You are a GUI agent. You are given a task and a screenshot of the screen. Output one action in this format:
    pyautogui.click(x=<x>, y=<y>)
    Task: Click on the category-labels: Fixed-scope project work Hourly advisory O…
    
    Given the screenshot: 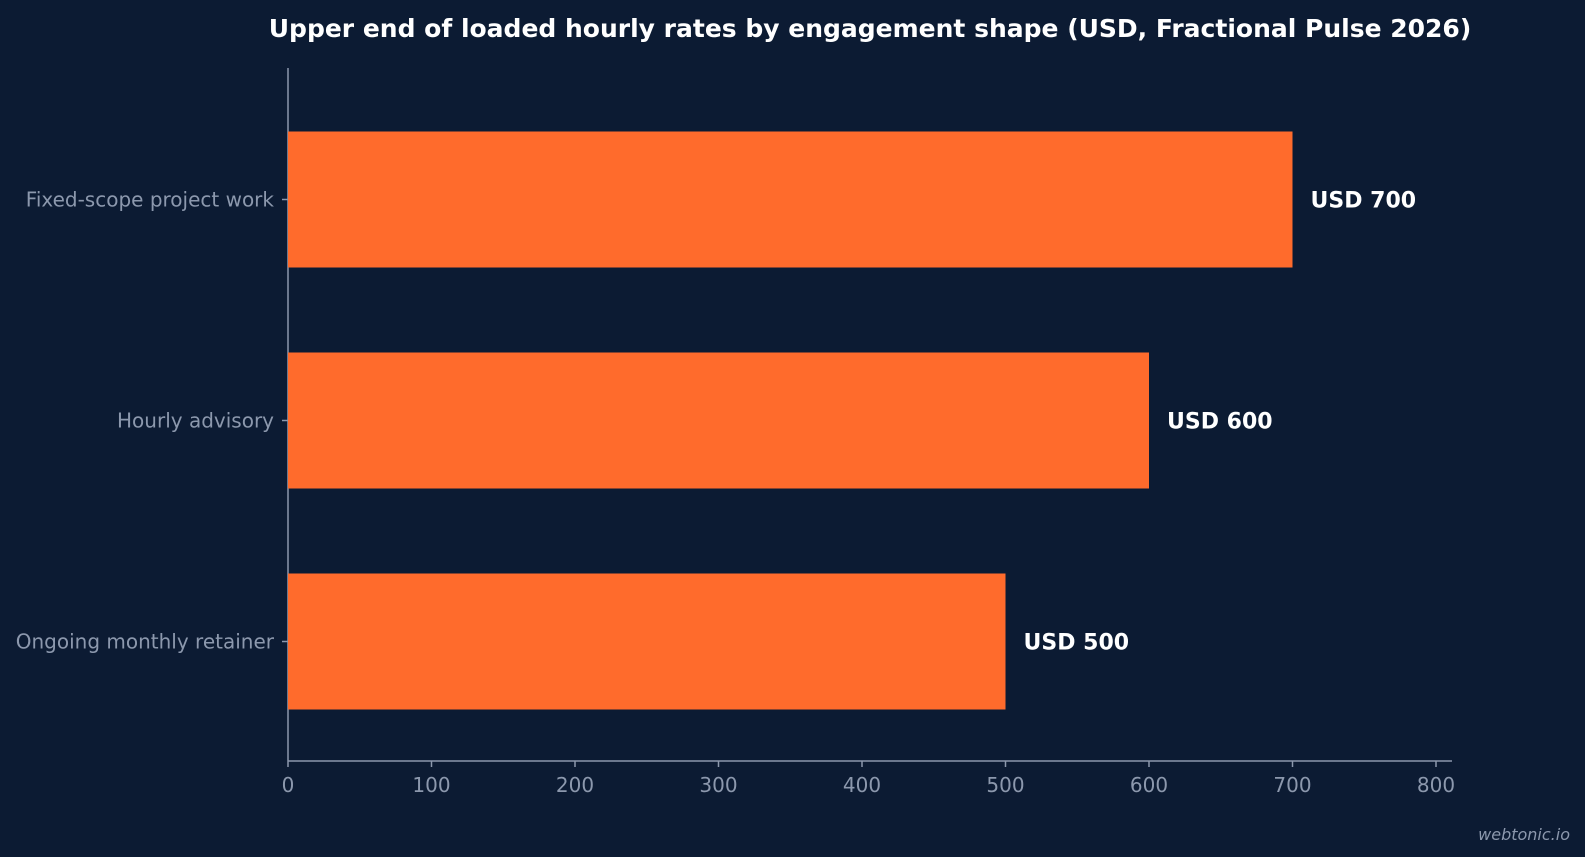 What is the action you would take?
    pyautogui.click(x=145, y=421)
    